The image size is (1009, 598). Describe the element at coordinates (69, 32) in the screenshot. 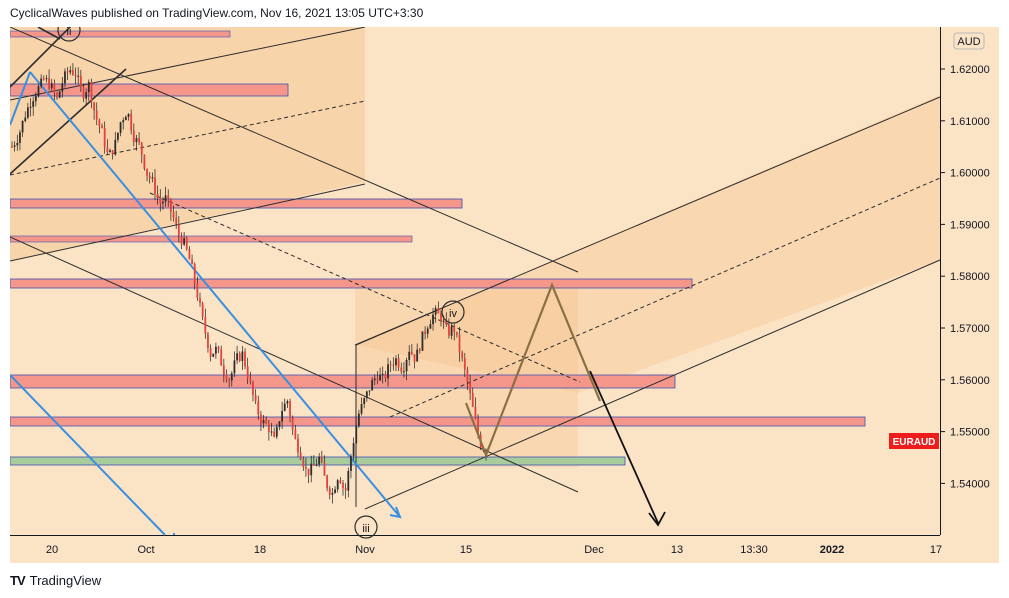

I see `wave-label-text: ii` at that location.